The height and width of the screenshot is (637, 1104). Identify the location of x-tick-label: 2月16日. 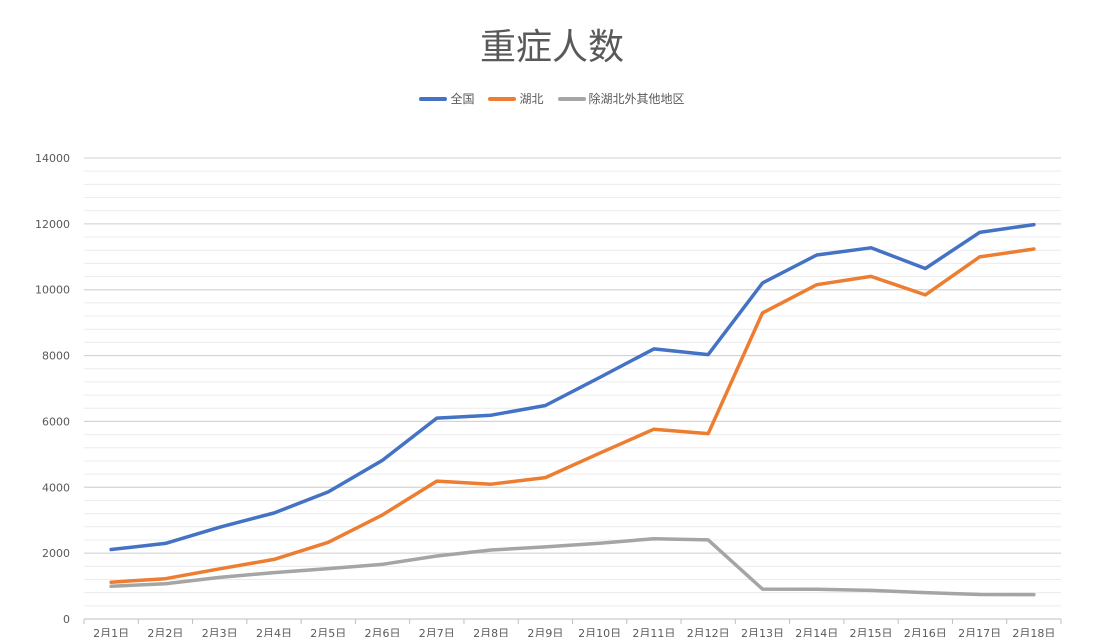
(925, 632).